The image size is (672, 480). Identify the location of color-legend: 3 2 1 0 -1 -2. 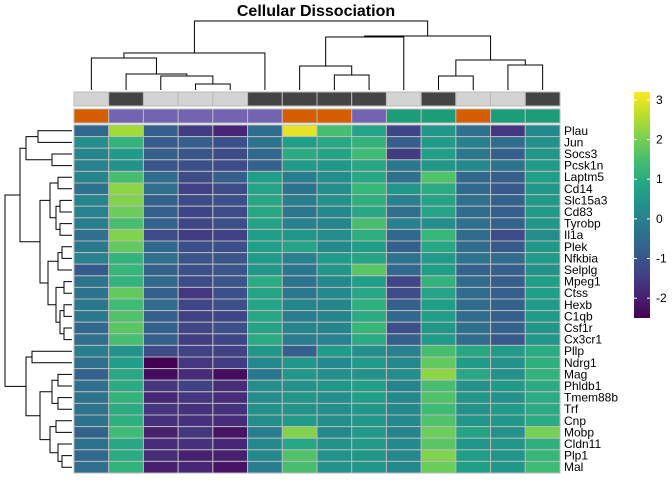
(650, 205).